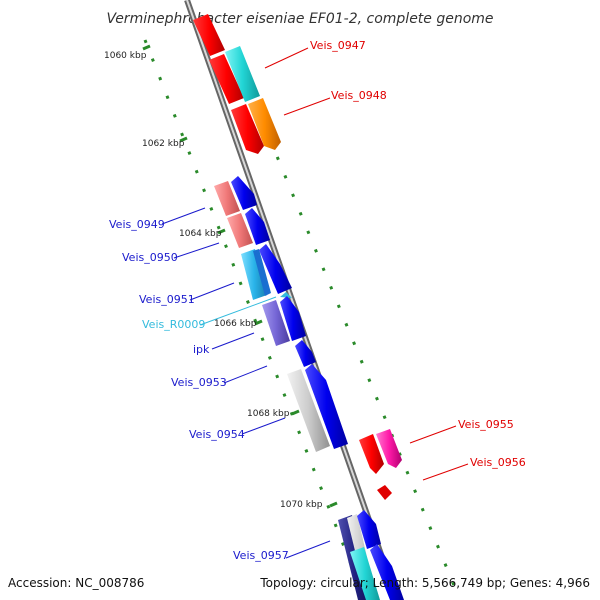  Describe the element at coordinates (286, 295) in the screenshot. I see `gene-arrow-veis-r0009` at that location.